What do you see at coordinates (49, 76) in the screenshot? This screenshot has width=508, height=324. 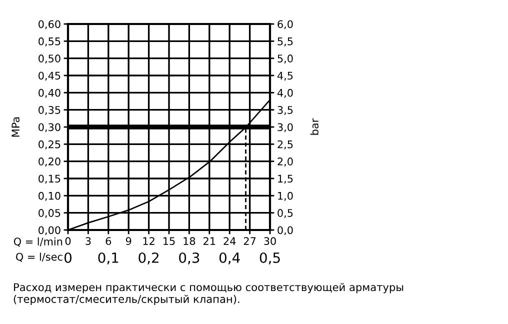 I see `y-tick-label: 0,45` at bounding box center [49, 76].